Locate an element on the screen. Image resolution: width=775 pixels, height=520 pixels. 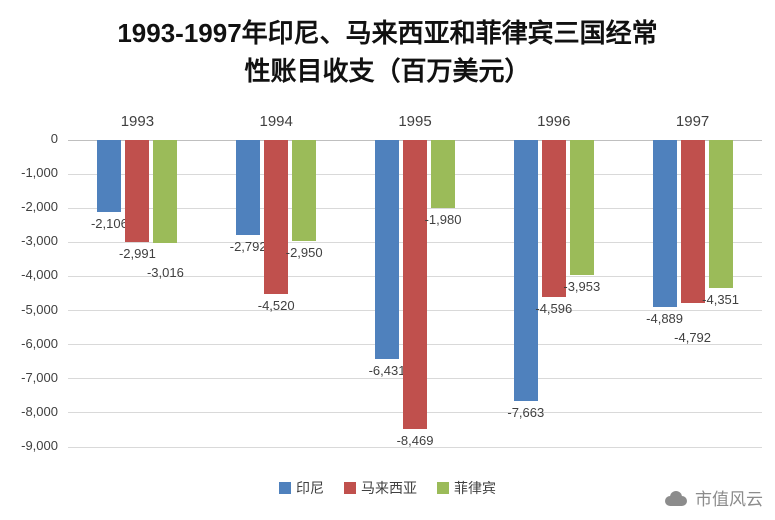
bar-malaysia-1993 is located at coordinates (137, 191).